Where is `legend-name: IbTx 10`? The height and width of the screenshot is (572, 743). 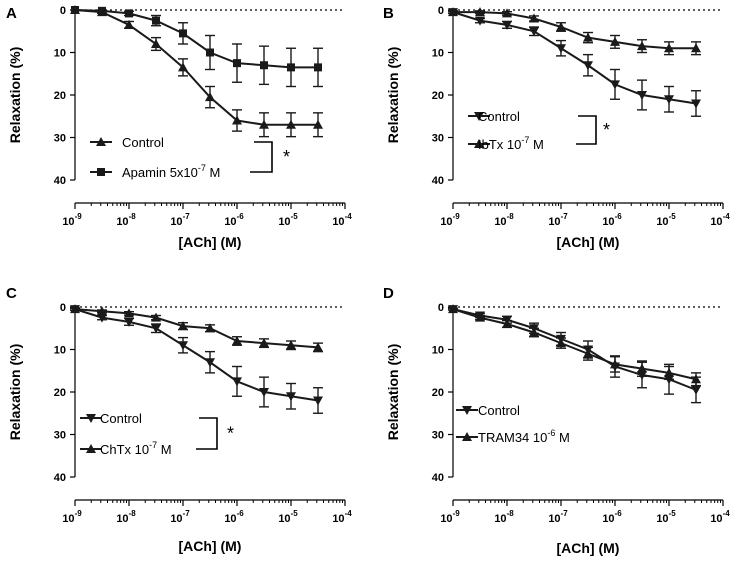
legend-name: IbTx 10 is located at coordinates (499, 144).